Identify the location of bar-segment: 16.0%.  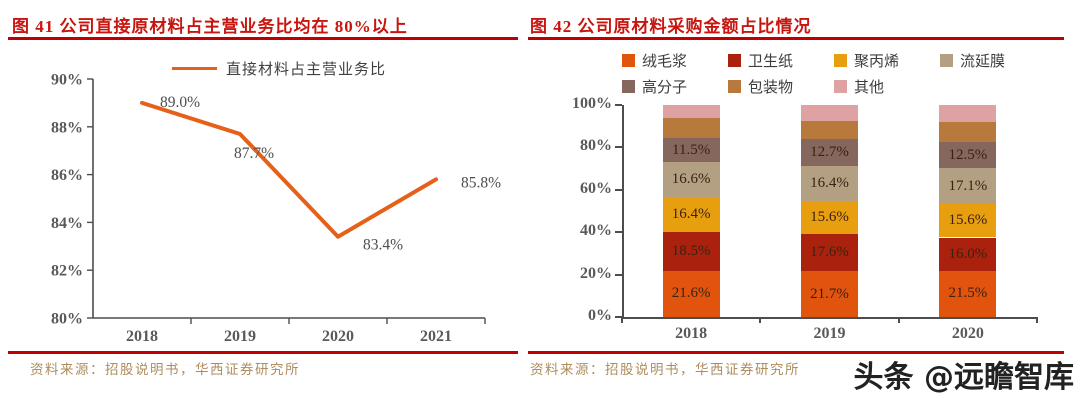
(968, 254).